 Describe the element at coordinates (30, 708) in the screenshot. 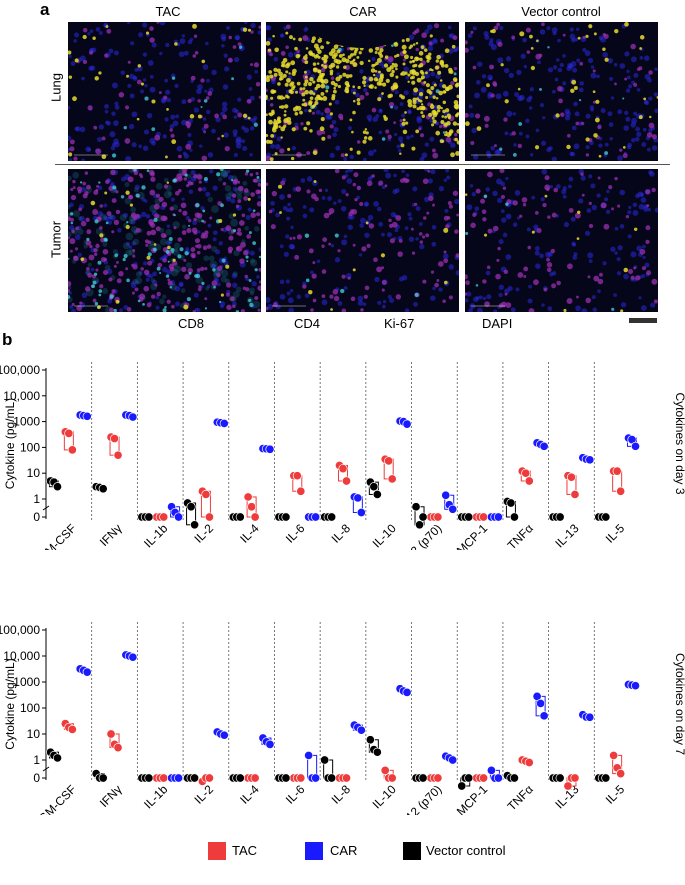

I see `y-tick-label: 100` at that location.